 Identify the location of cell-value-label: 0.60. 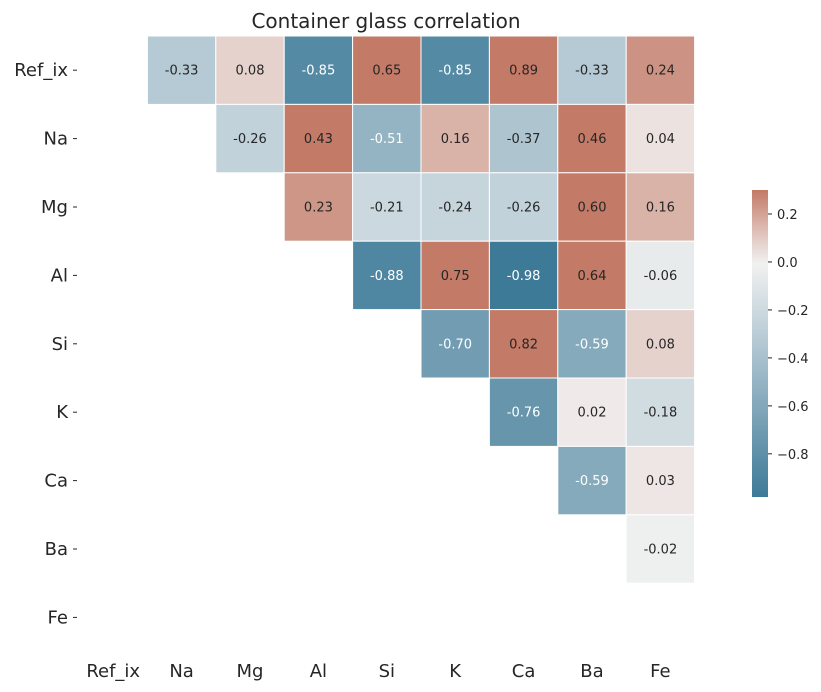
(592, 208).